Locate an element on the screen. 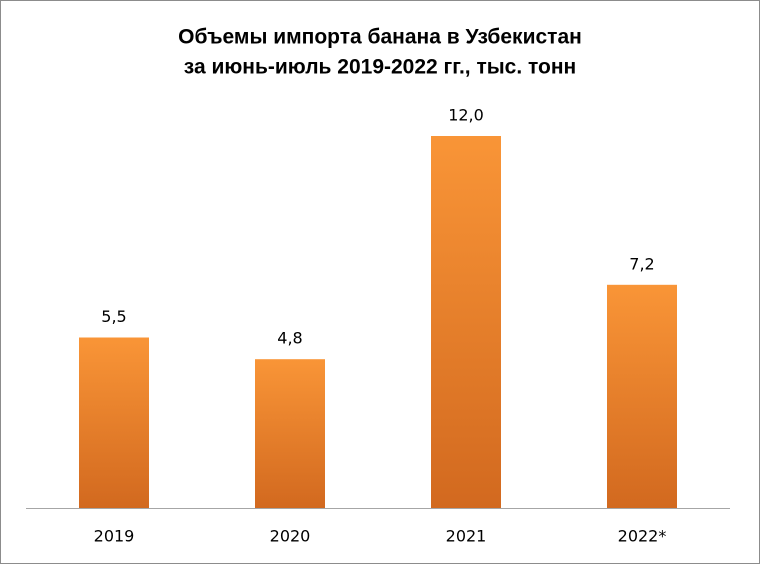 Image resolution: width=761 pixels, height=565 pixels. value-label: 12,0 is located at coordinates (466, 115).